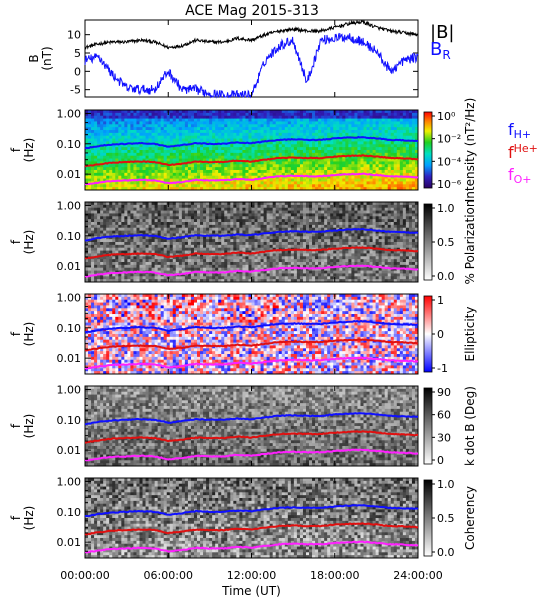 This screenshot has height=600, width=550. I want to click on legend-f-he: fHe+, so click(523, 152).